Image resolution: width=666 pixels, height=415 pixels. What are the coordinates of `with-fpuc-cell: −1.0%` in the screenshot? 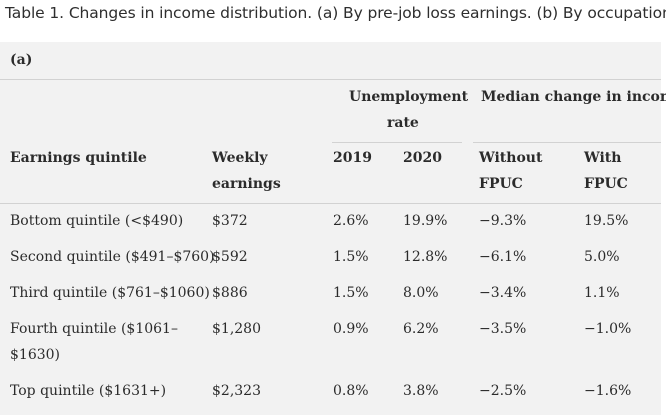 It's located at (608, 329).